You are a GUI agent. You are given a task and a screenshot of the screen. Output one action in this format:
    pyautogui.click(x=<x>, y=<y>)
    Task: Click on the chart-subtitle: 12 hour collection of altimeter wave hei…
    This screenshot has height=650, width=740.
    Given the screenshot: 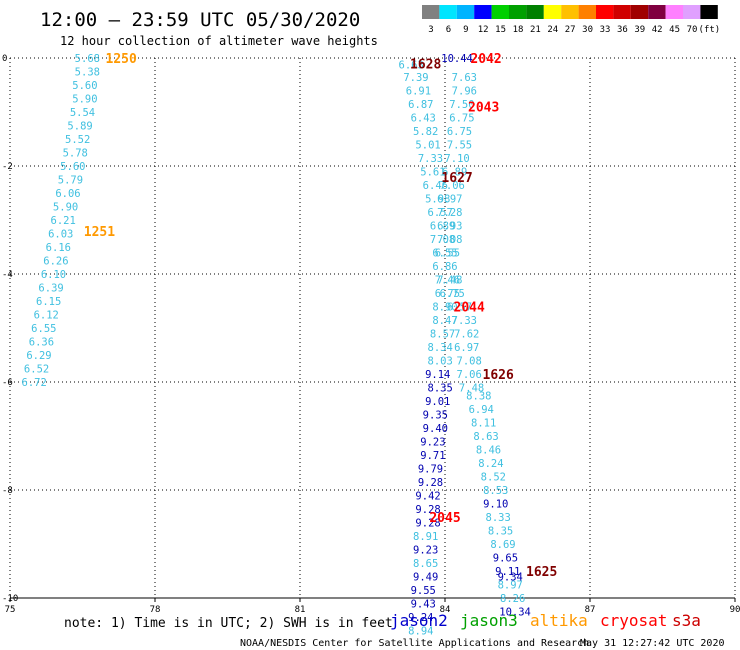 What is the action you would take?
    pyautogui.click(x=219, y=41)
    